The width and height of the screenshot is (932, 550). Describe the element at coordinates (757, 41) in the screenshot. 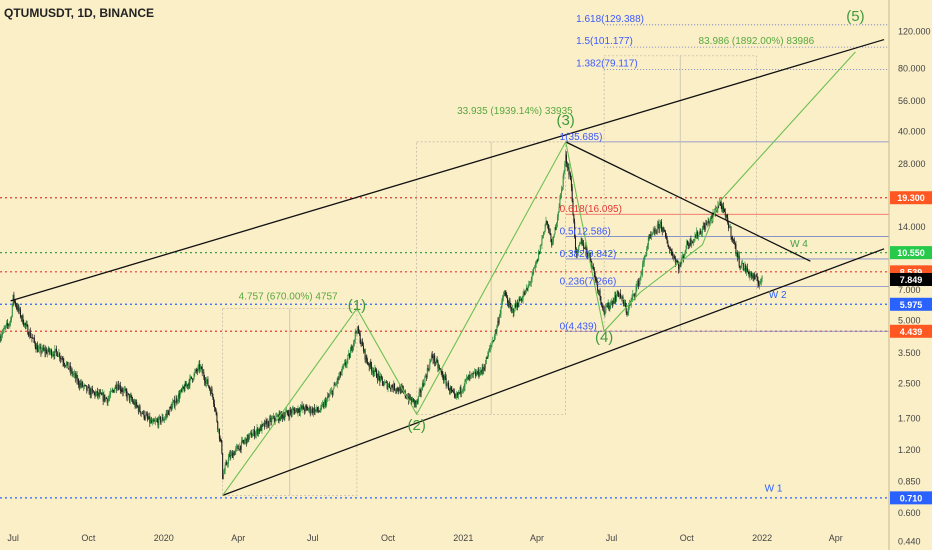

I see `measure-label: 83.986 (1892.00%) 83986` at that location.